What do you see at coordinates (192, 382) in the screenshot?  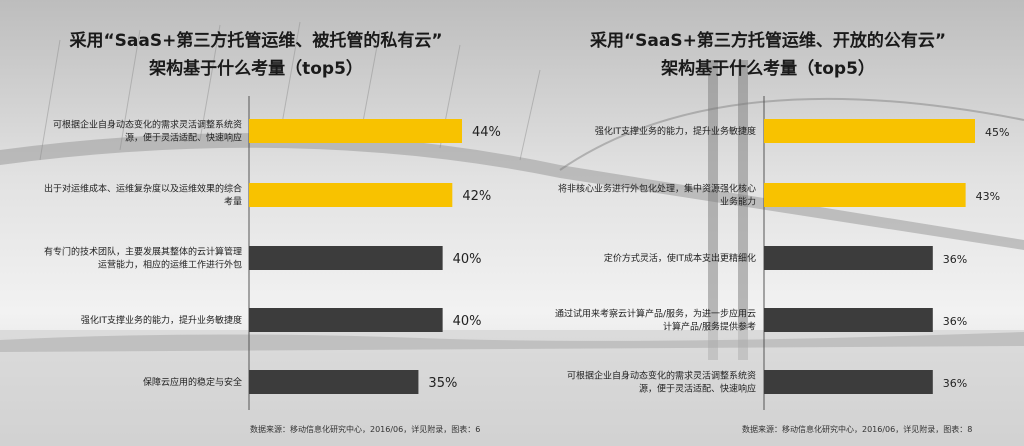 I see `category-label: 保障云应用的稳定与安全` at bounding box center [192, 382].